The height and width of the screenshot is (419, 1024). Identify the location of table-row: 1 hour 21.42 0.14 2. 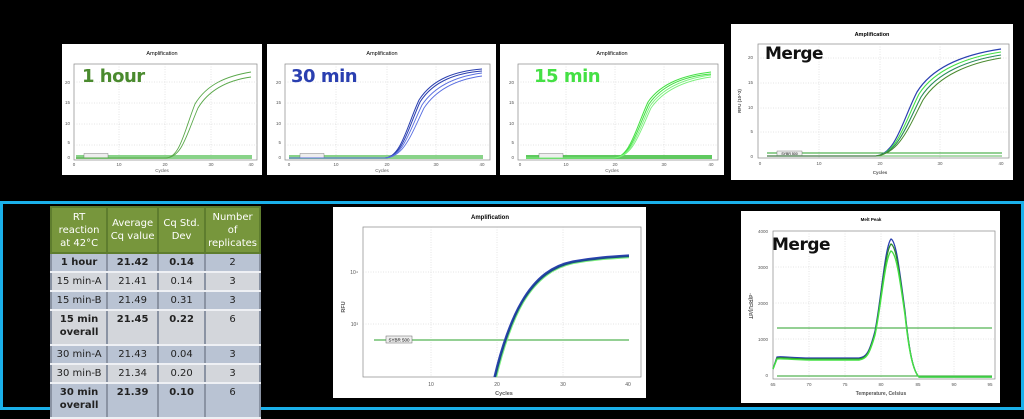
(155, 263).